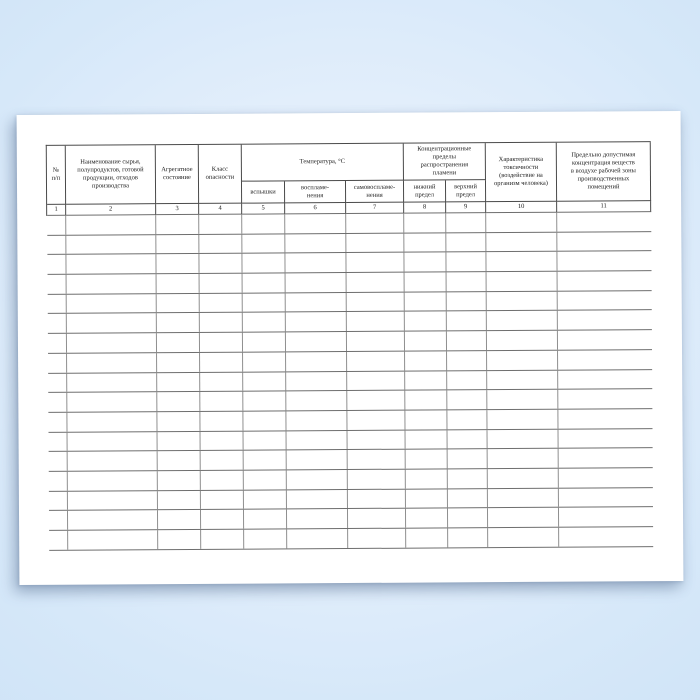  Describe the element at coordinates (57, 210) in the screenshot. I see `column-number-1: 1` at that location.